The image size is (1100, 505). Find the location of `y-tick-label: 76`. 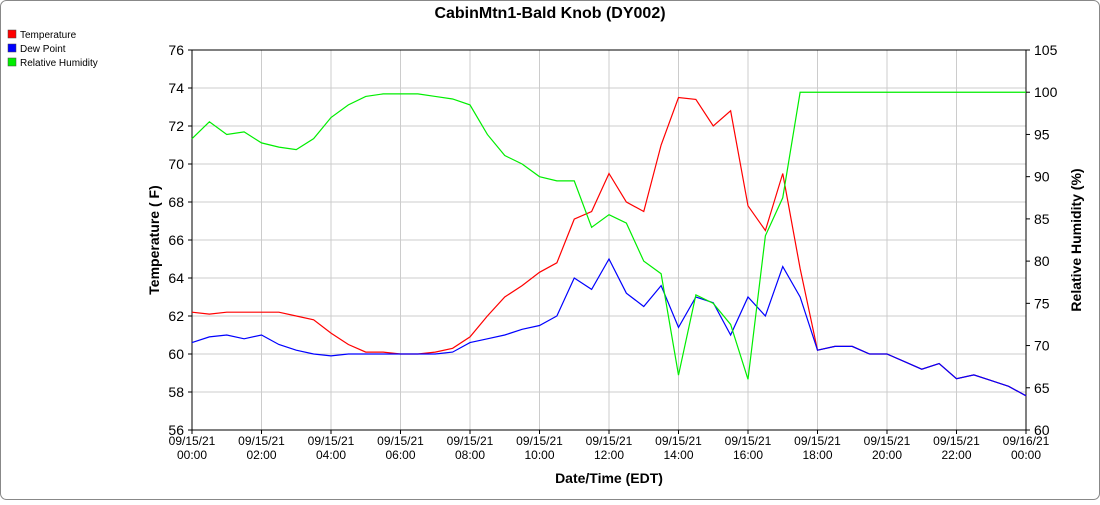

y-tick-label: 76 is located at coordinates (176, 50).